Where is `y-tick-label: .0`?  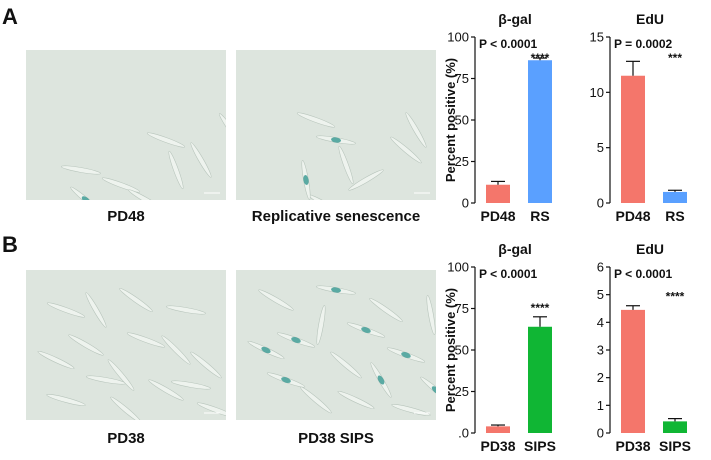
y-tick-label: .0 is located at coordinates (463, 433).